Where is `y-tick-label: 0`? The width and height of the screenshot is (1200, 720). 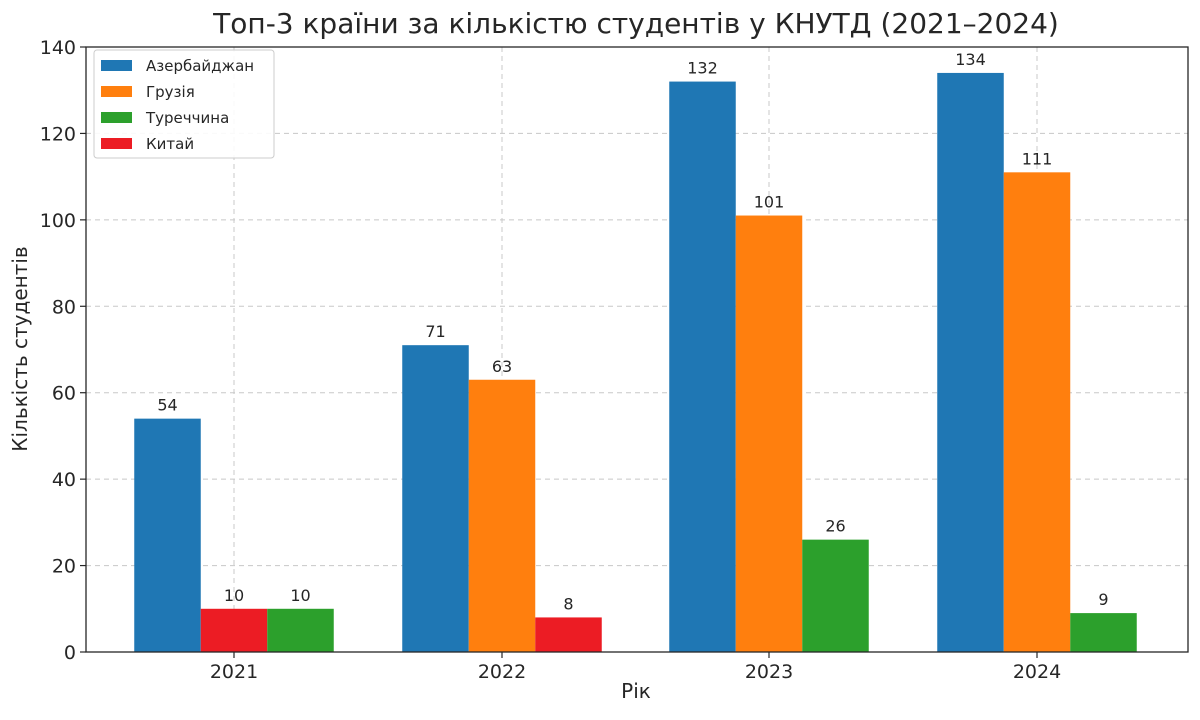 y-tick-label: 0 is located at coordinates (70, 653).